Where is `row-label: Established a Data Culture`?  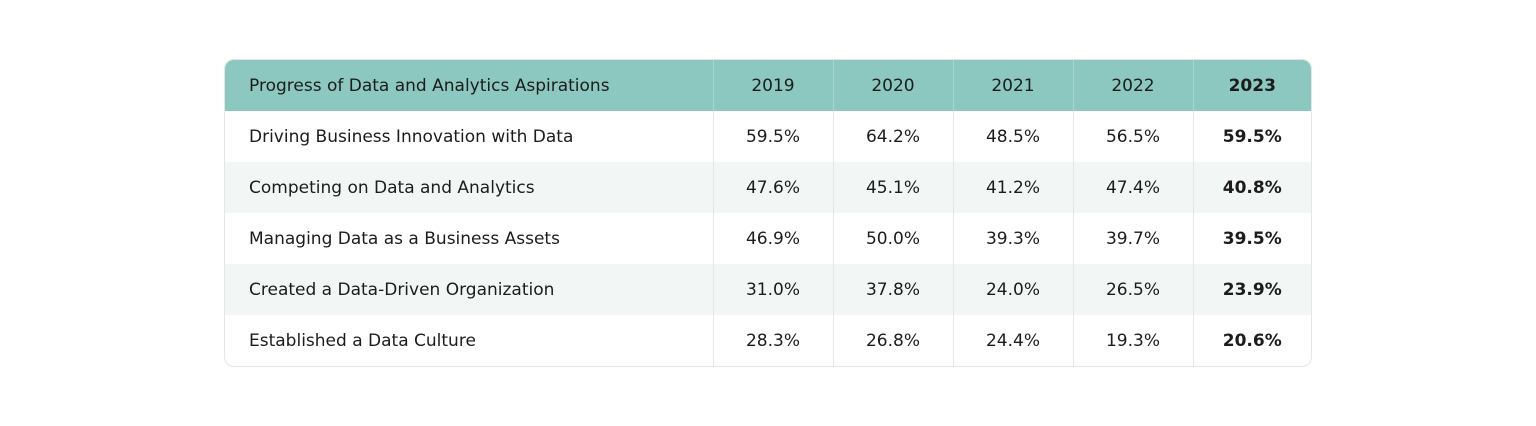 row-label: Established a Data Culture is located at coordinates (362, 340).